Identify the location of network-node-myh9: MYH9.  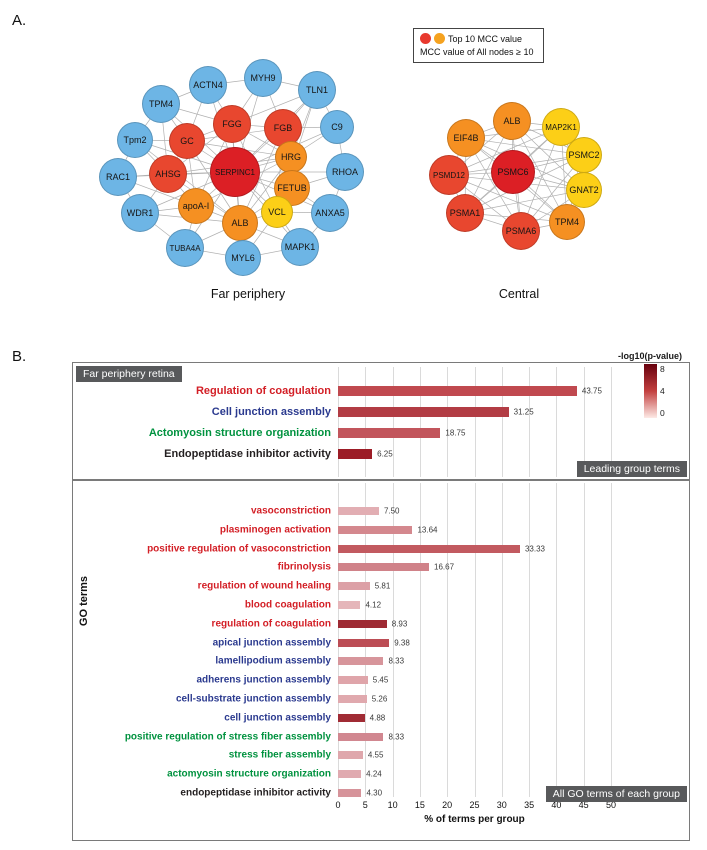
(263, 78).